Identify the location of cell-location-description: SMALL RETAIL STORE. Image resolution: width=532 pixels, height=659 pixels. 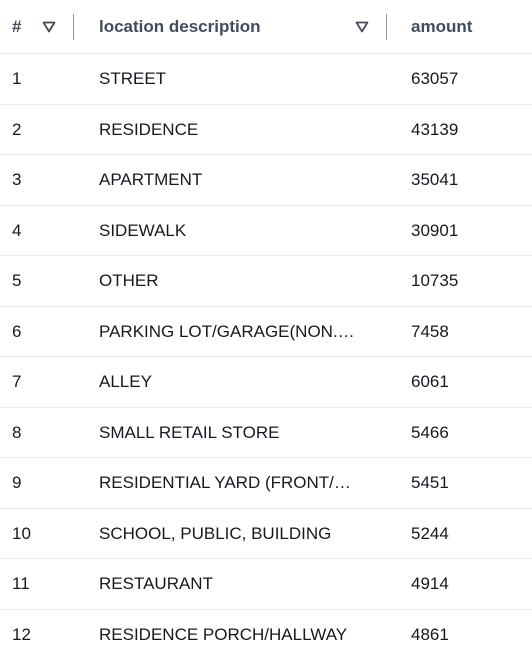
(189, 433).